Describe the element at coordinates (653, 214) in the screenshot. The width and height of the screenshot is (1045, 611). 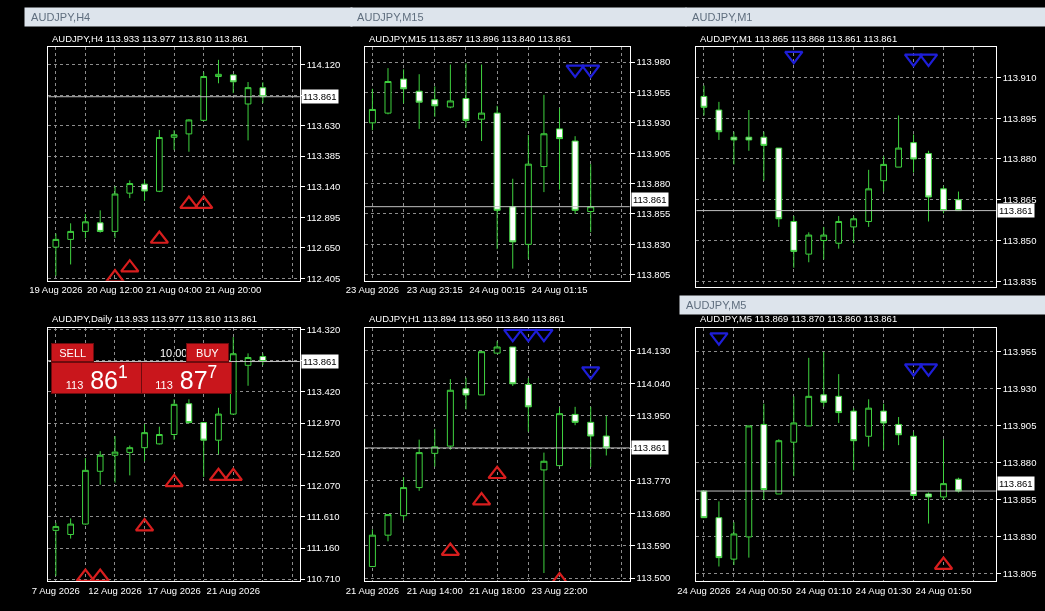
I see `y-tick-label: 113.855` at that location.